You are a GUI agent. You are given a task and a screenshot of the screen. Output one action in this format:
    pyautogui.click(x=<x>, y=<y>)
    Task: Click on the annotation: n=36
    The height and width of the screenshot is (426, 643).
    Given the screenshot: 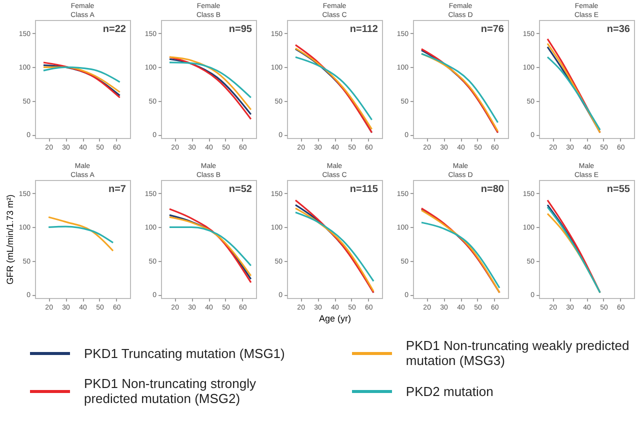 What is the action you would take?
    pyautogui.click(x=618, y=29)
    